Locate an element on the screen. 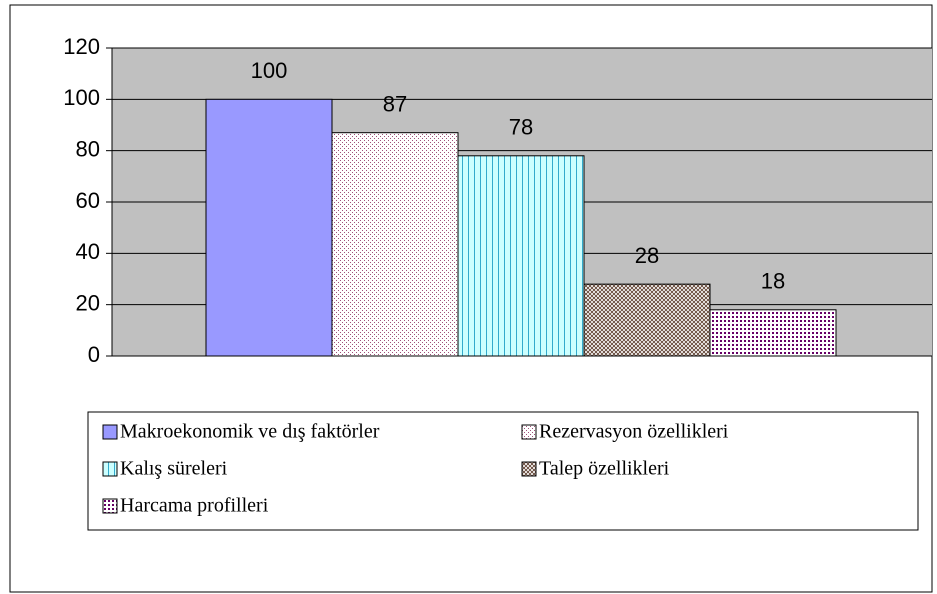  data-label: 87 is located at coordinates (395, 104).